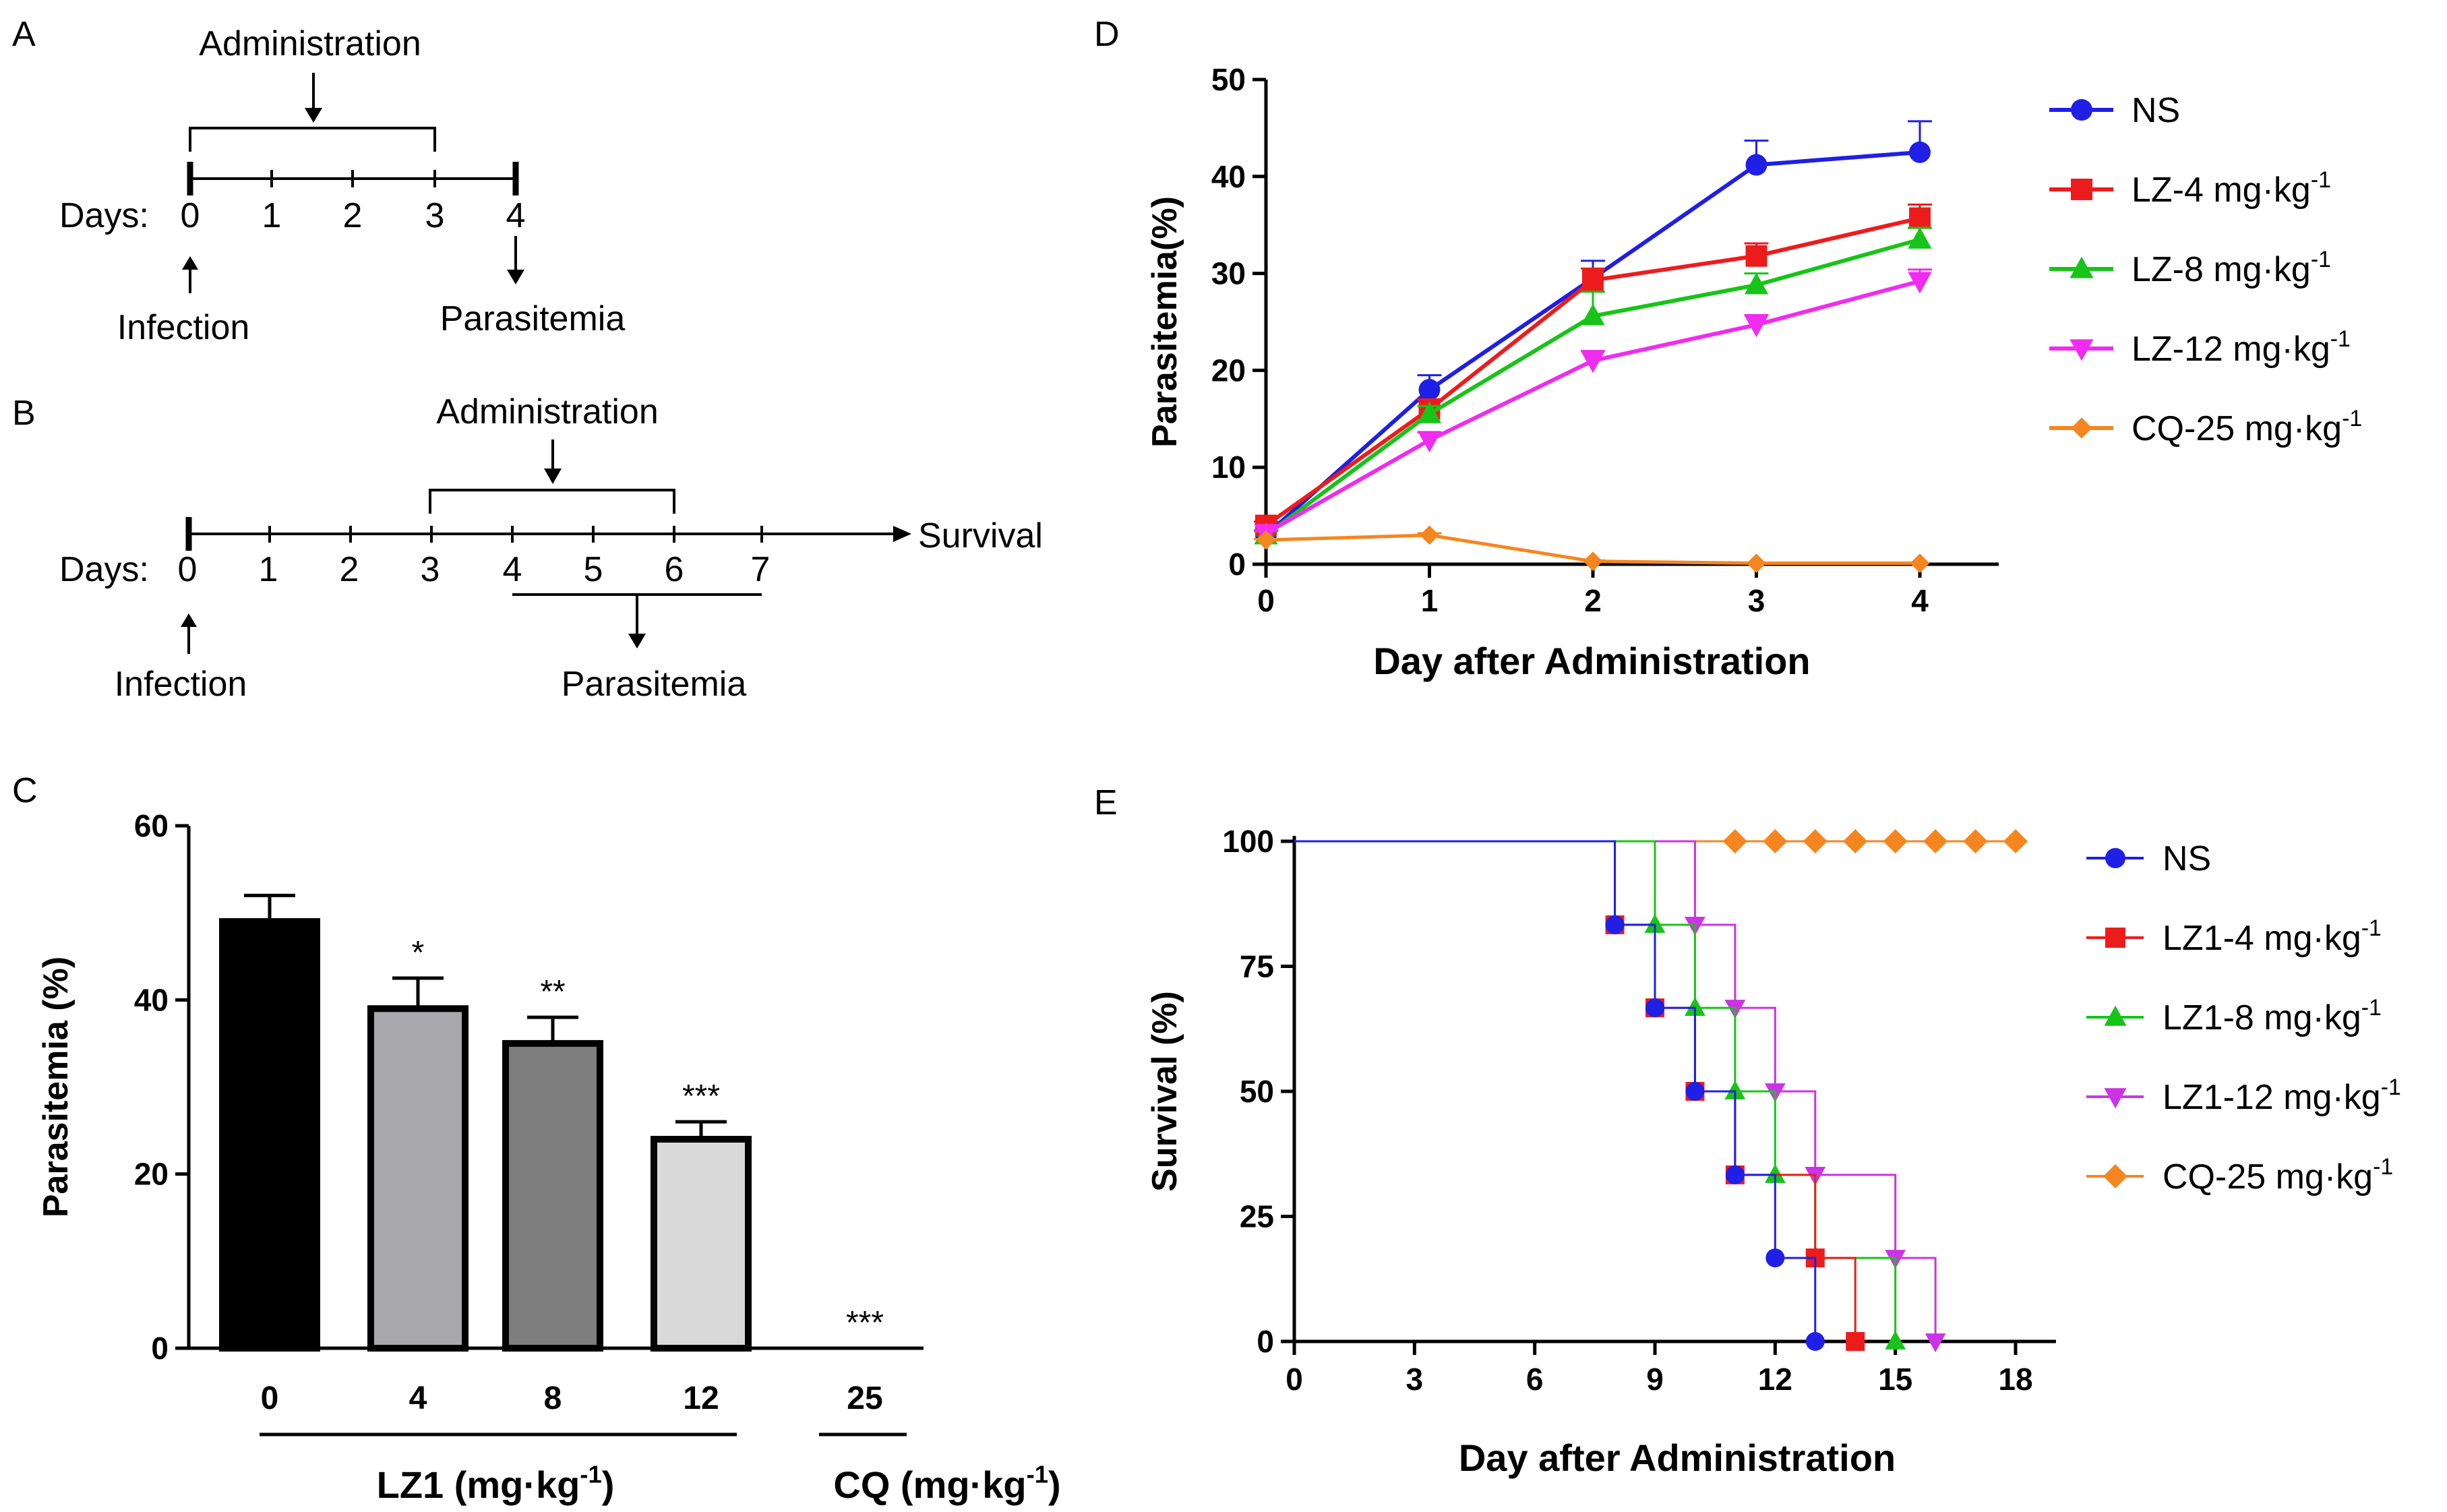  I want to click on panel-a-day-label: 0, so click(190, 215).